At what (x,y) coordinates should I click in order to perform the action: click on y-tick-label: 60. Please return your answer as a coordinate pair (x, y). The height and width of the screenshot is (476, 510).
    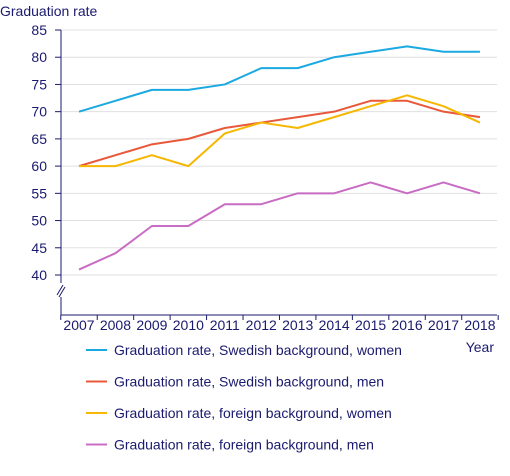
    Looking at the image, I should click on (39, 166).